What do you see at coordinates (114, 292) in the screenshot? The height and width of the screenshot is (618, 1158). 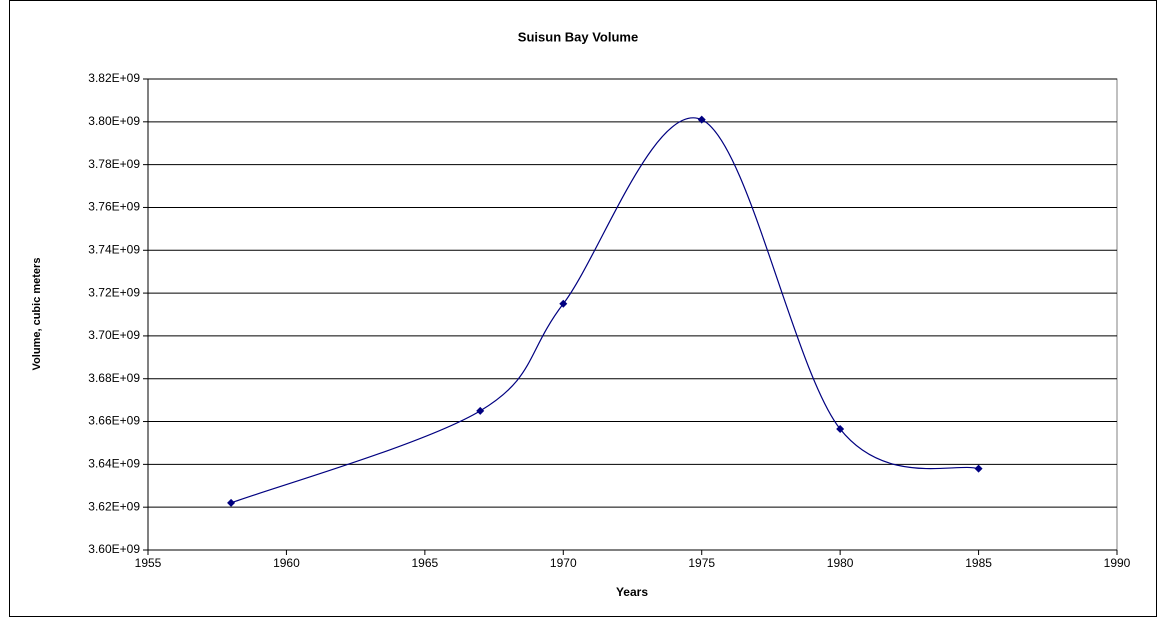 I see `y-tick-label: 3.72E+09` at bounding box center [114, 292].